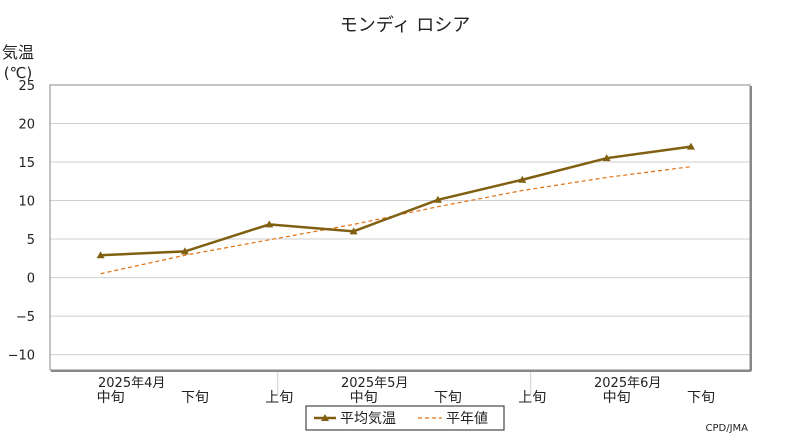  What do you see at coordinates (18, 52) in the screenshot?
I see `y-axis-label: 気温` at bounding box center [18, 52].